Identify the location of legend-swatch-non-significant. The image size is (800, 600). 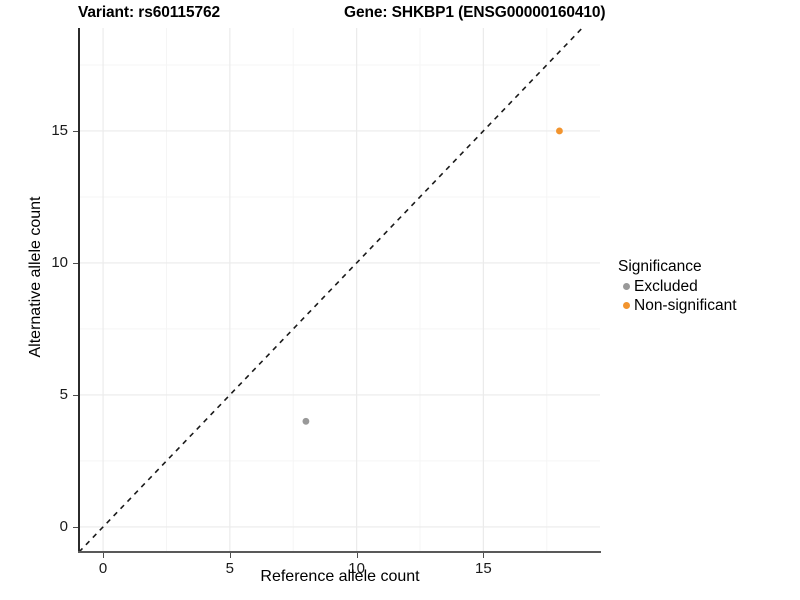
(626, 305).